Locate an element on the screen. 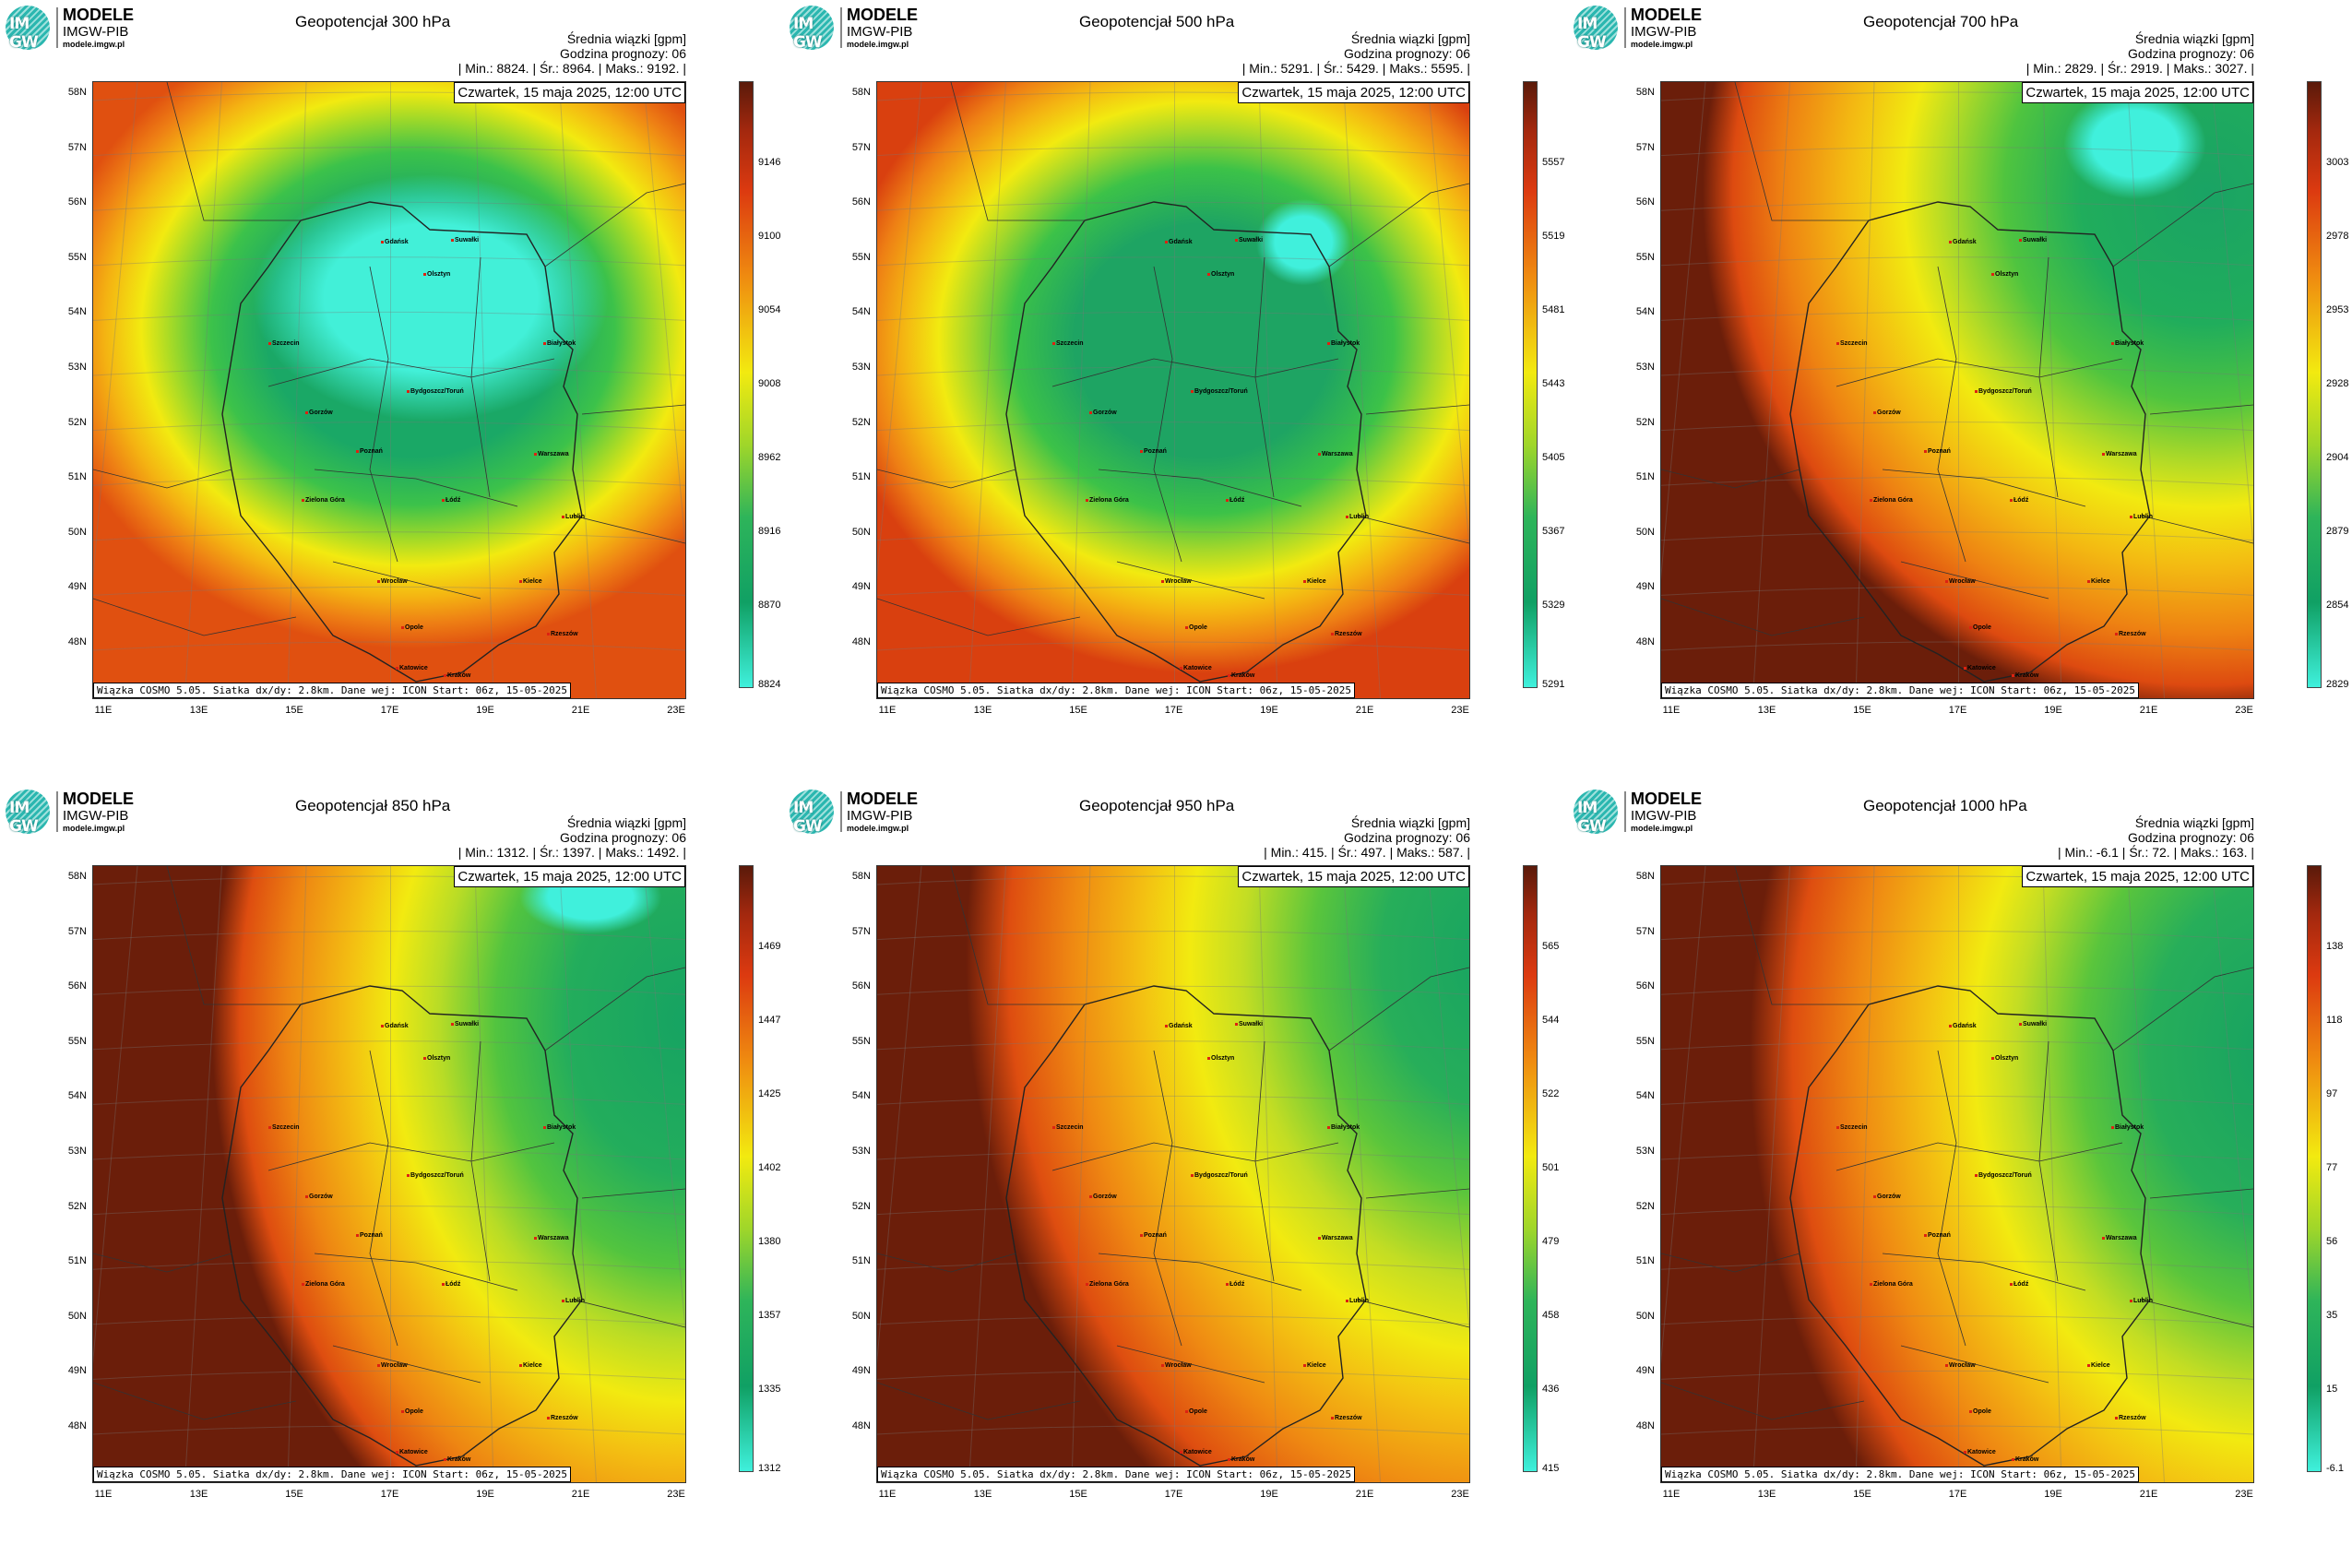 The image size is (2352, 1568). city-name: Łódź is located at coordinates (453, 1284).